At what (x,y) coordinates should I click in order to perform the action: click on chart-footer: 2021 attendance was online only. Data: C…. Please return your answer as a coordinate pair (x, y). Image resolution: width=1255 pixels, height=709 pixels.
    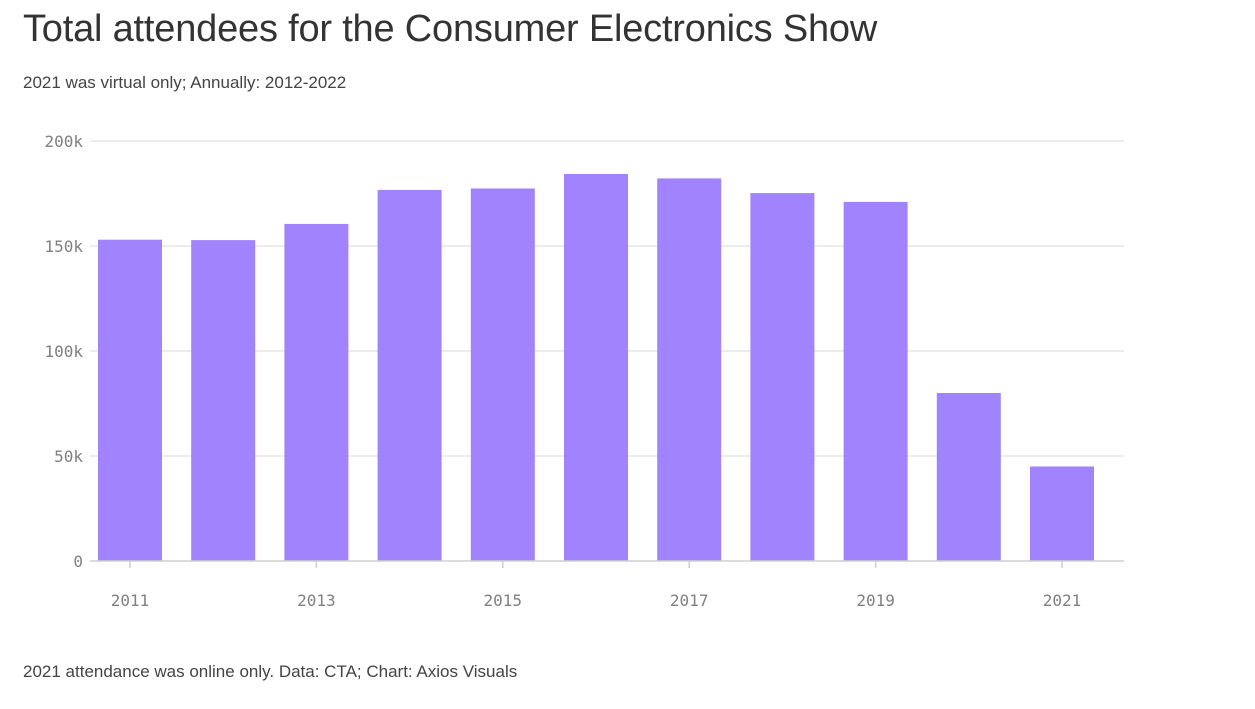
    Looking at the image, I should click on (270, 671).